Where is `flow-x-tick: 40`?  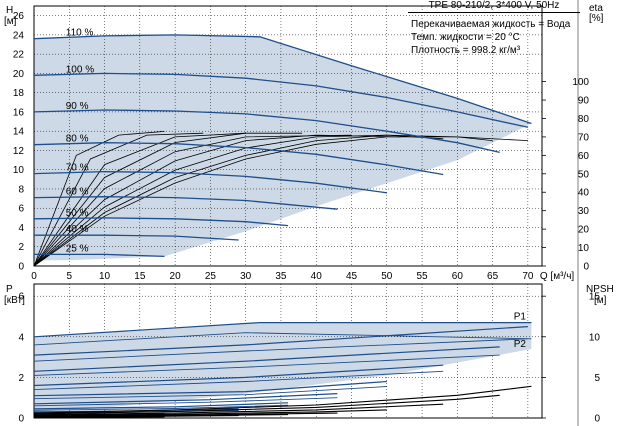 flow-x-tick: 40 is located at coordinates (317, 276).